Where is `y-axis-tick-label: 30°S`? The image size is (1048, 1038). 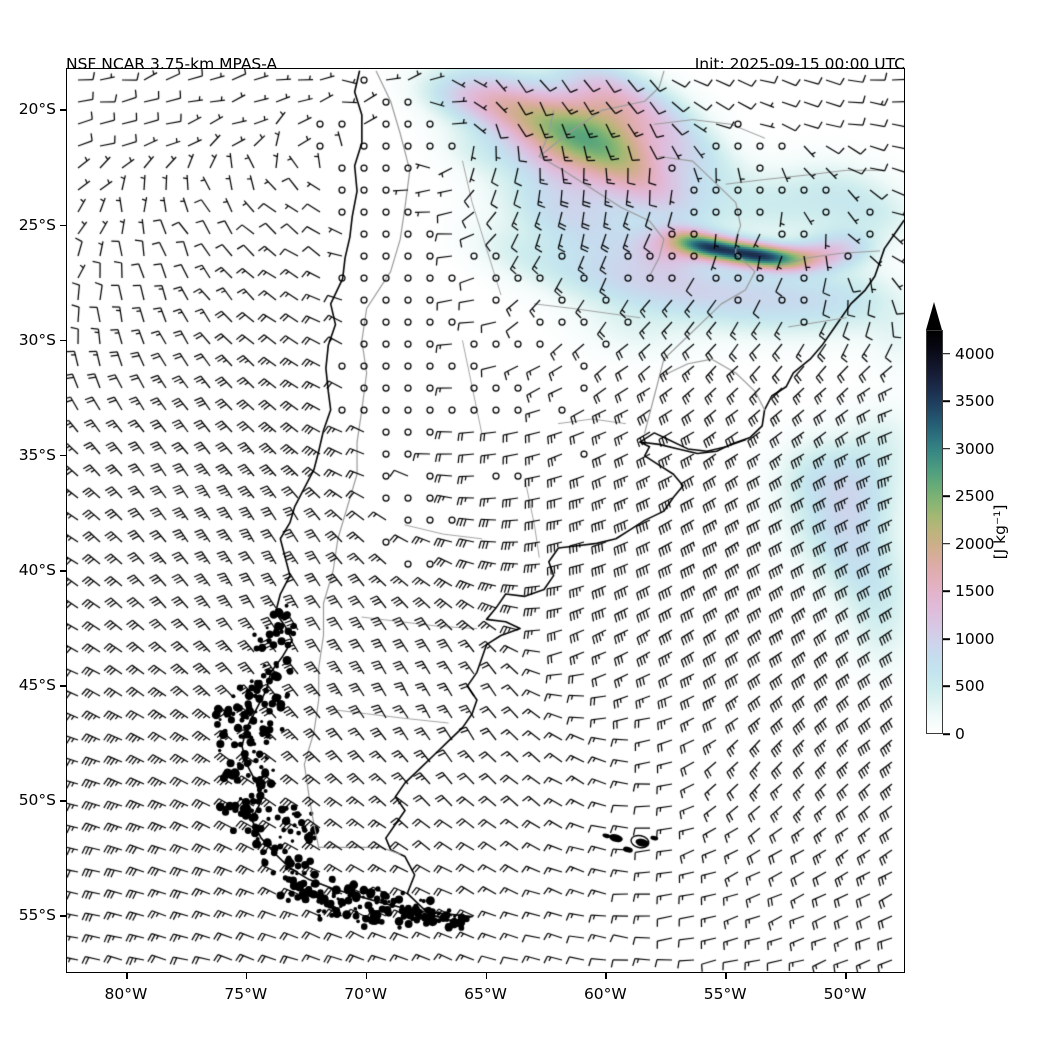 y-axis-tick-label: 30°S is located at coordinates (37, 339).